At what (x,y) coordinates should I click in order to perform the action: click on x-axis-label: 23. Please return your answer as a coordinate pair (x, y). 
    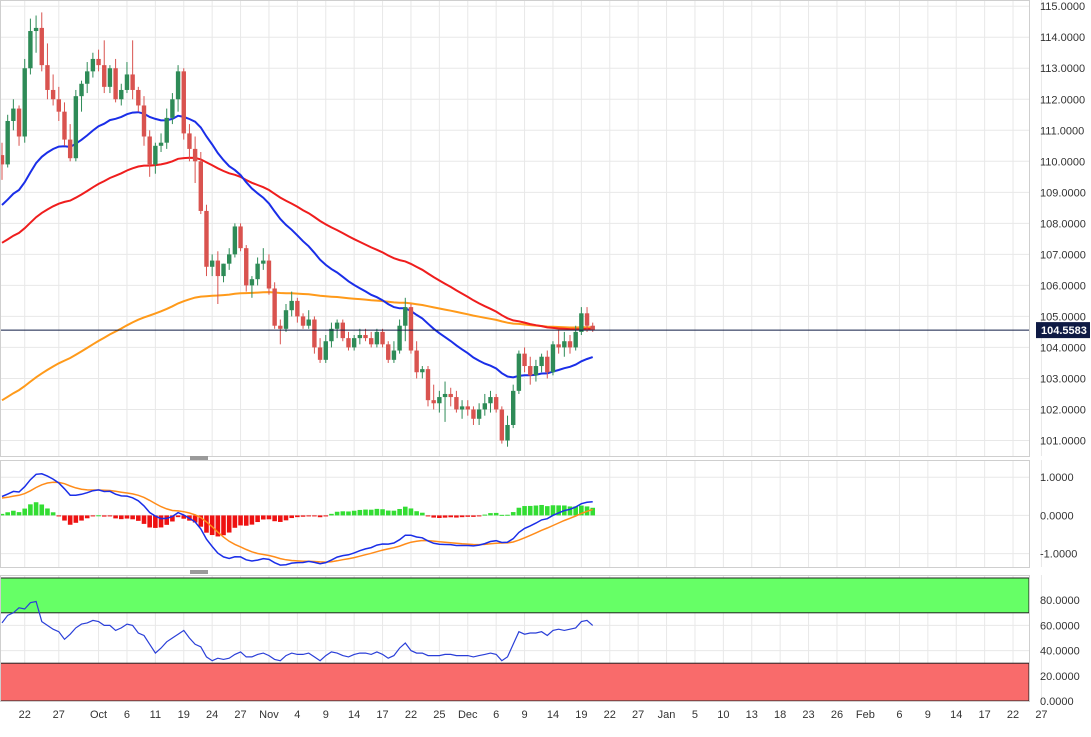
    Looking at the image, I should click on (808, 715).